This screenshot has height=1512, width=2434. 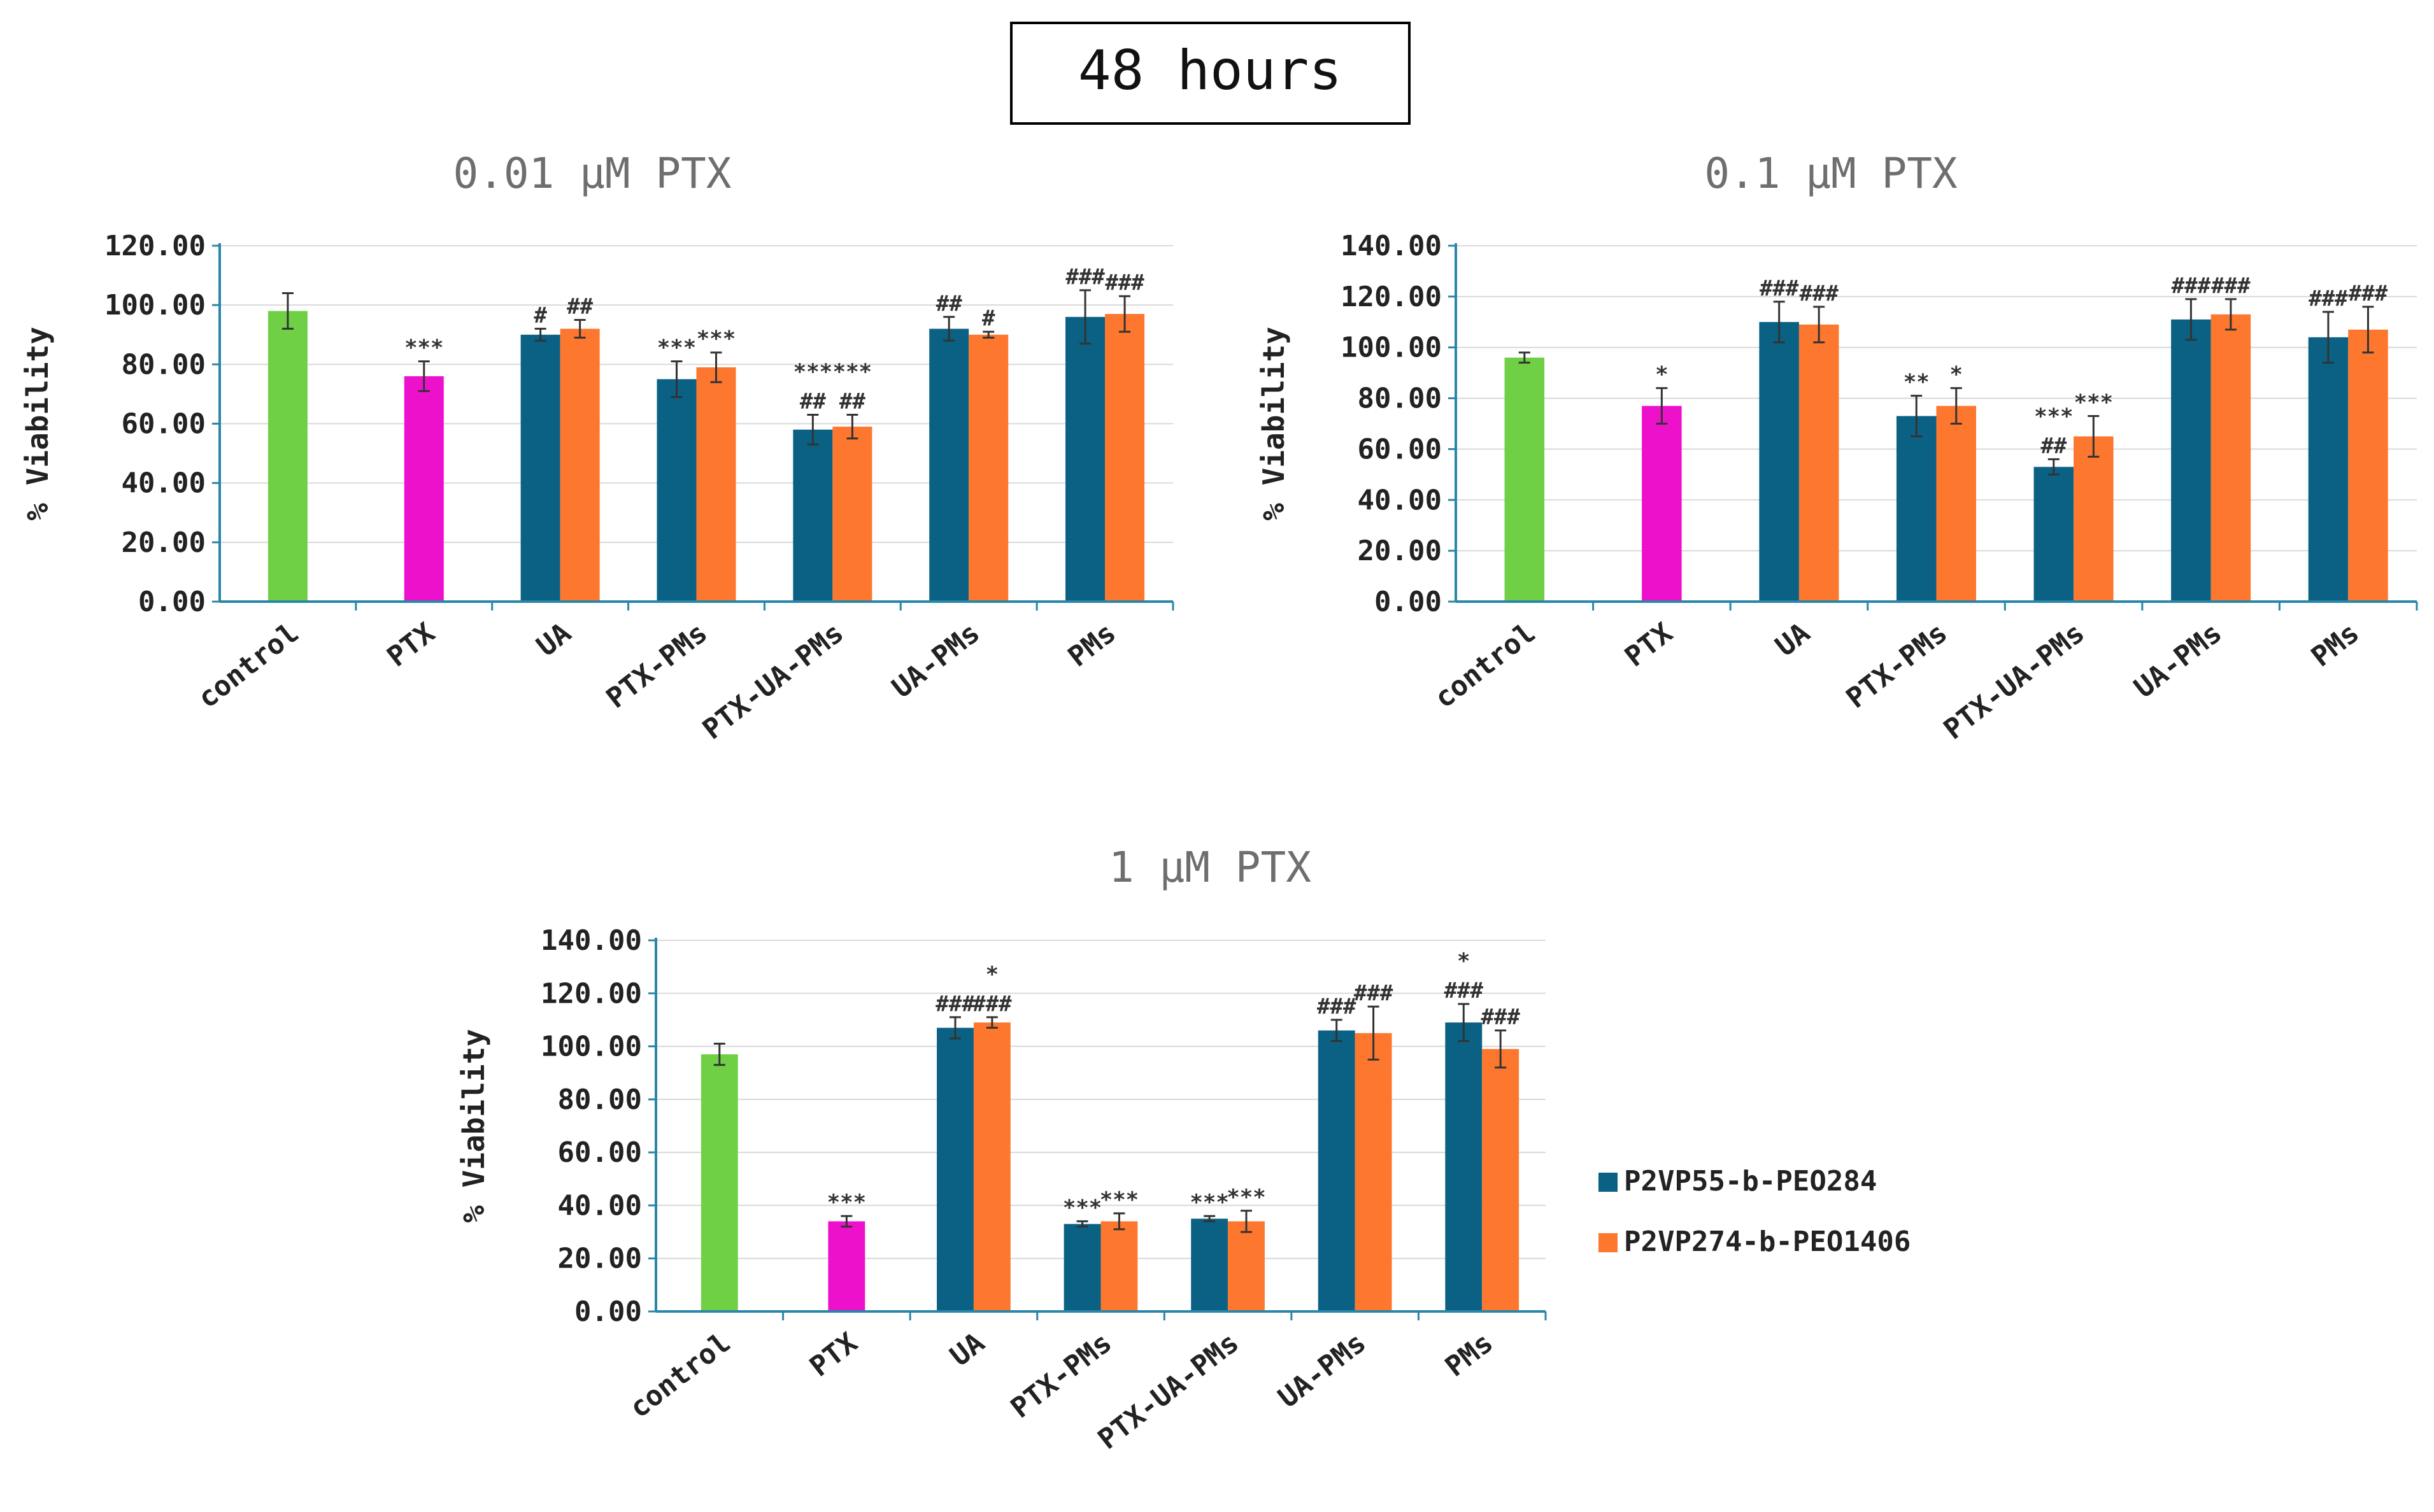 What do you see at coordinates (949, 466) in the screenshot?
I see `bar-s1-ua-pms` at bounding box center [949, 466].